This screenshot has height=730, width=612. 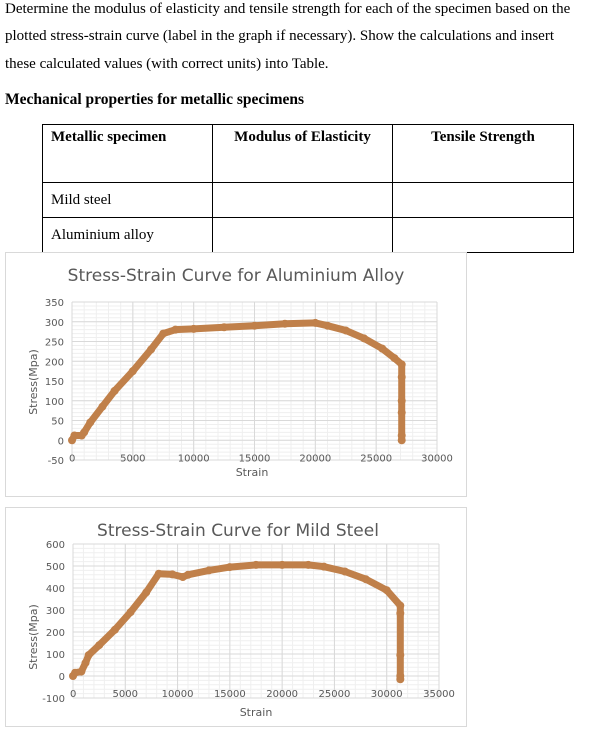 I want to click on table-row: Mild steel, so click(x=308, y=200).